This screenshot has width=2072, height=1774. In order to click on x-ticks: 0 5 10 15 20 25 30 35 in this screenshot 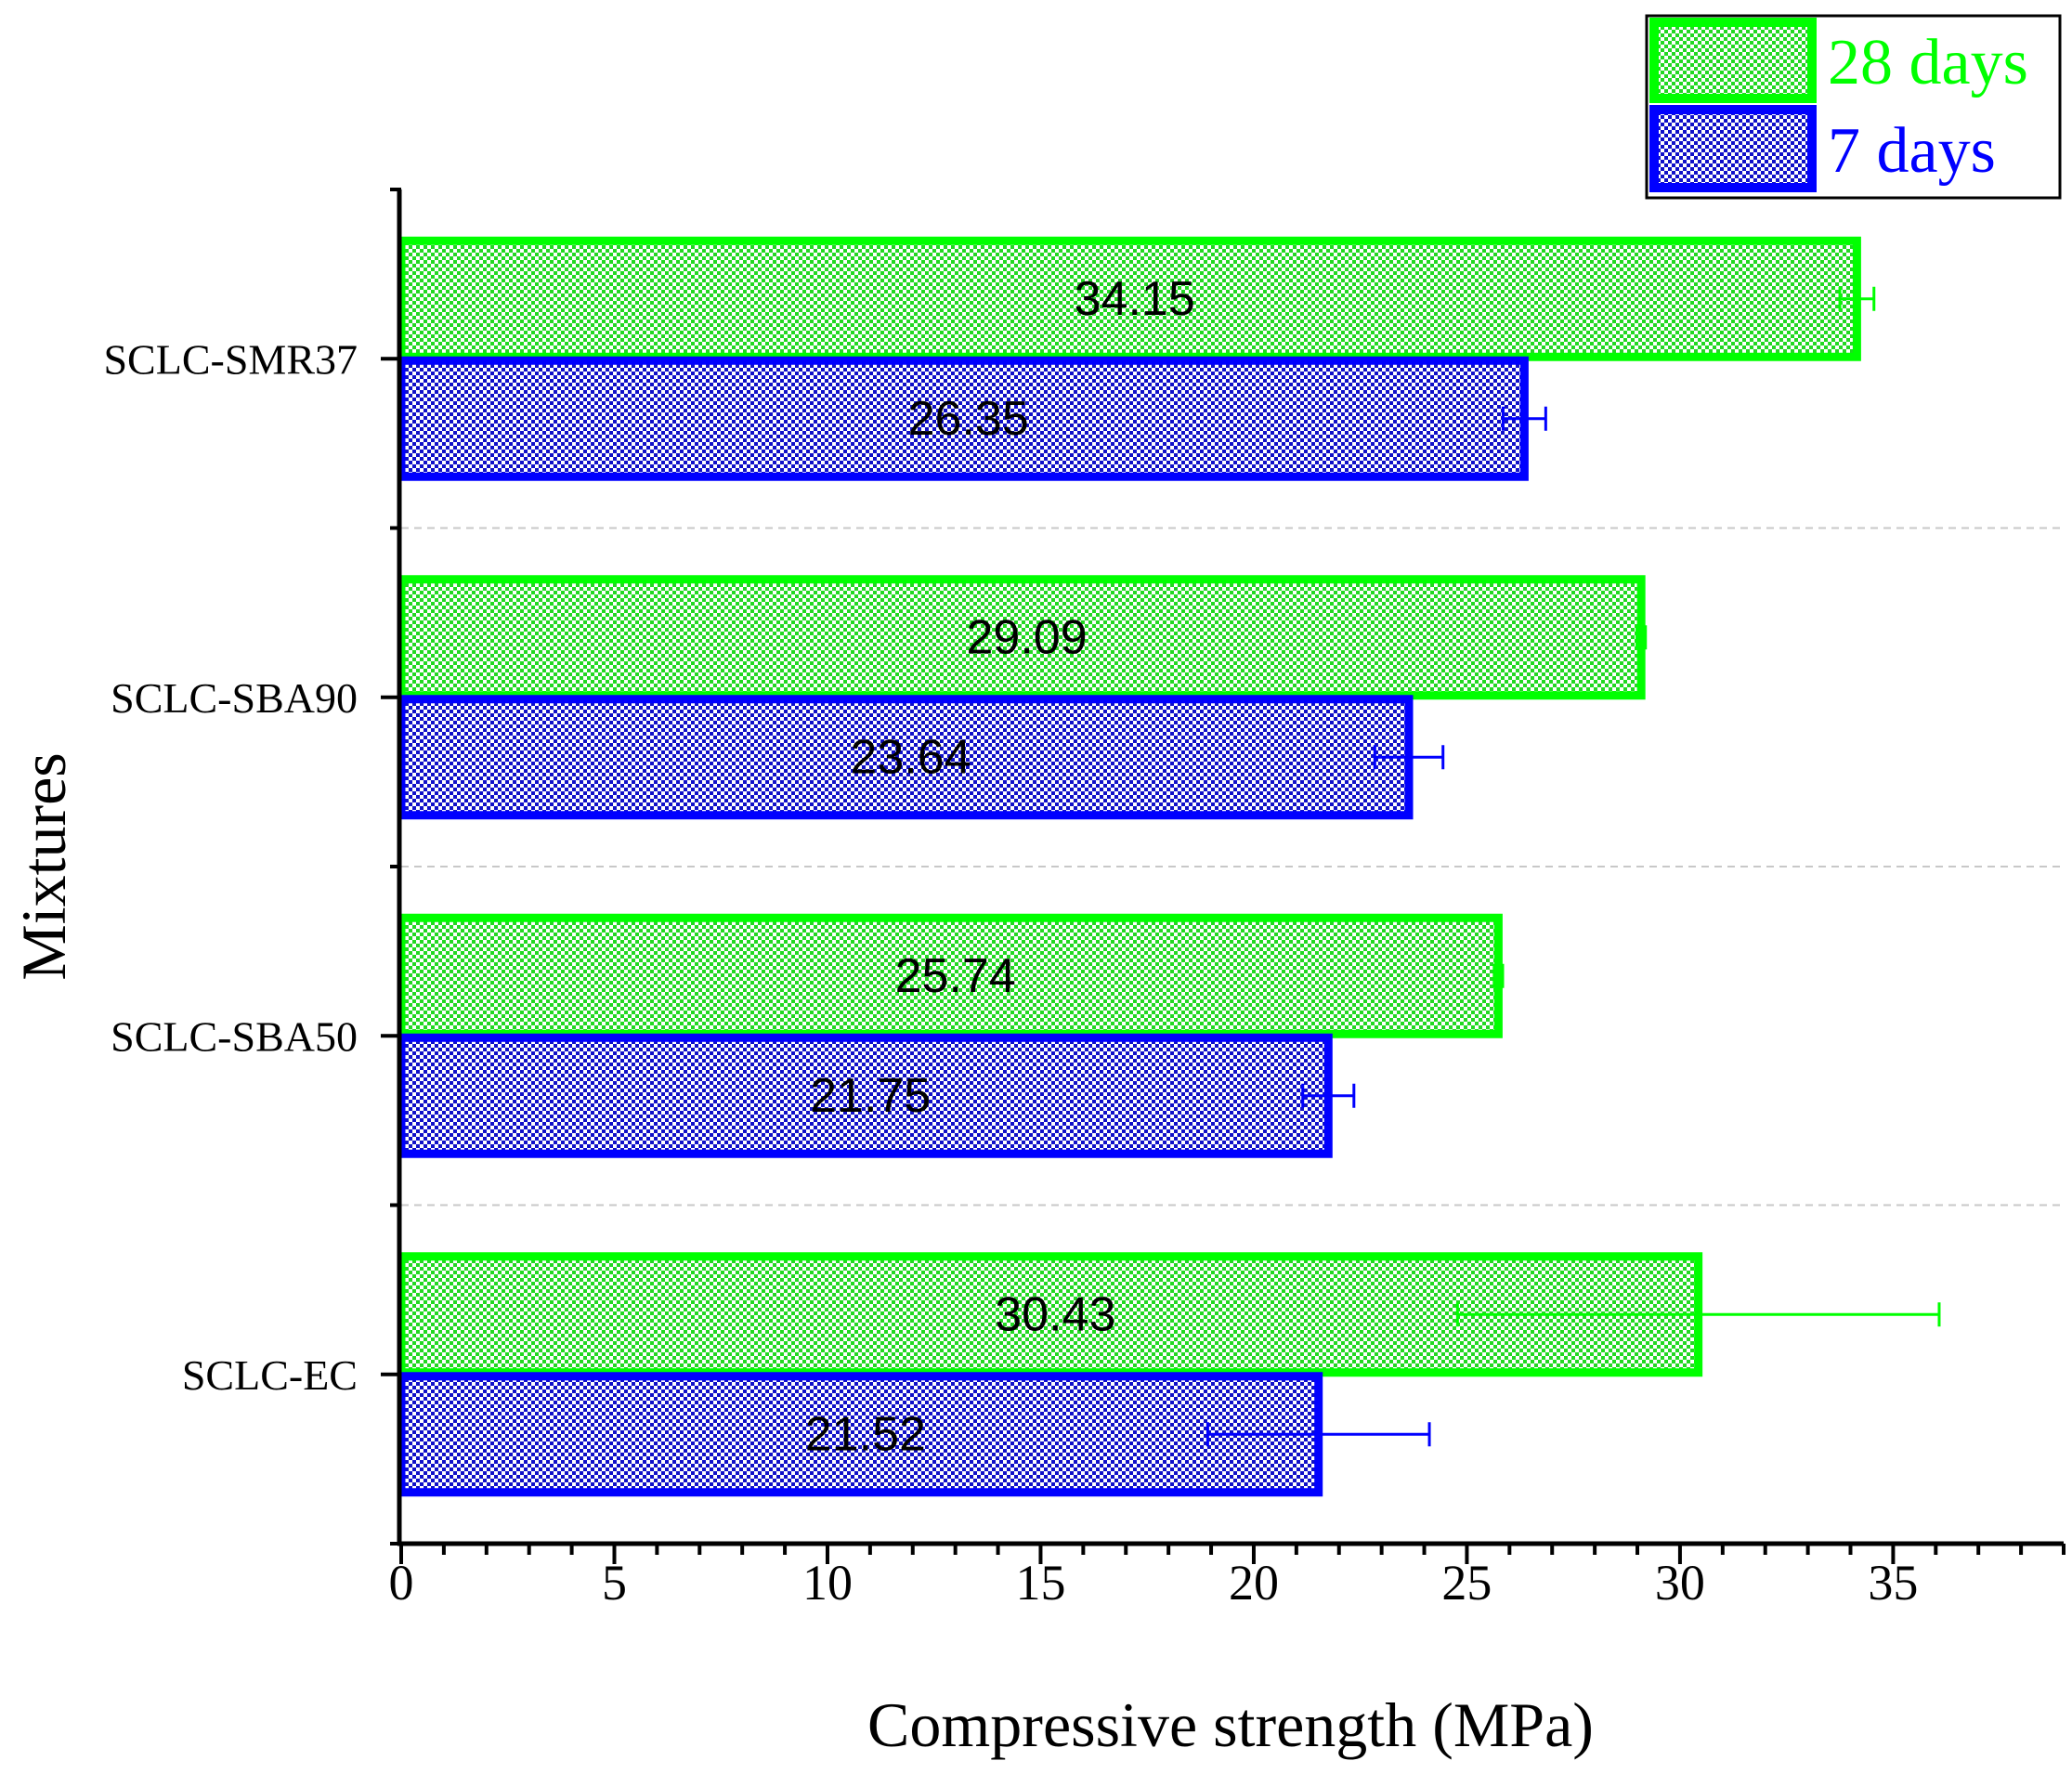, I will do `click(1227, 1577)`.